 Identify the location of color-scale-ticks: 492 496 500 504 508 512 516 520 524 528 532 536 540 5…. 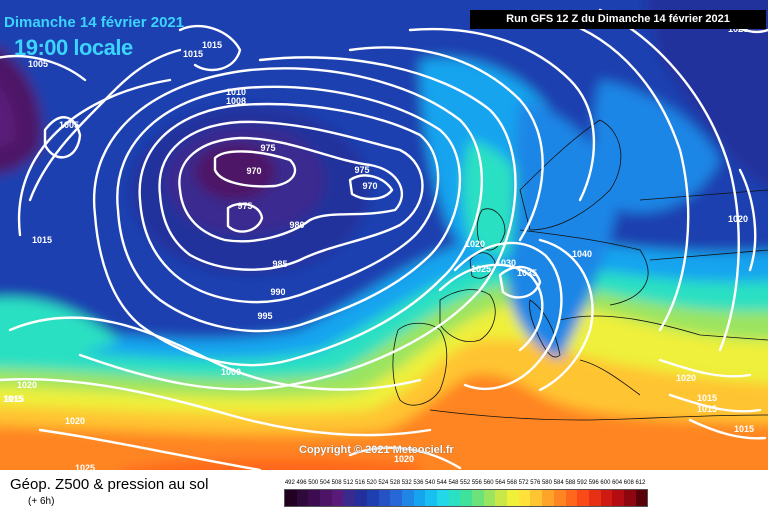
(466, 483).